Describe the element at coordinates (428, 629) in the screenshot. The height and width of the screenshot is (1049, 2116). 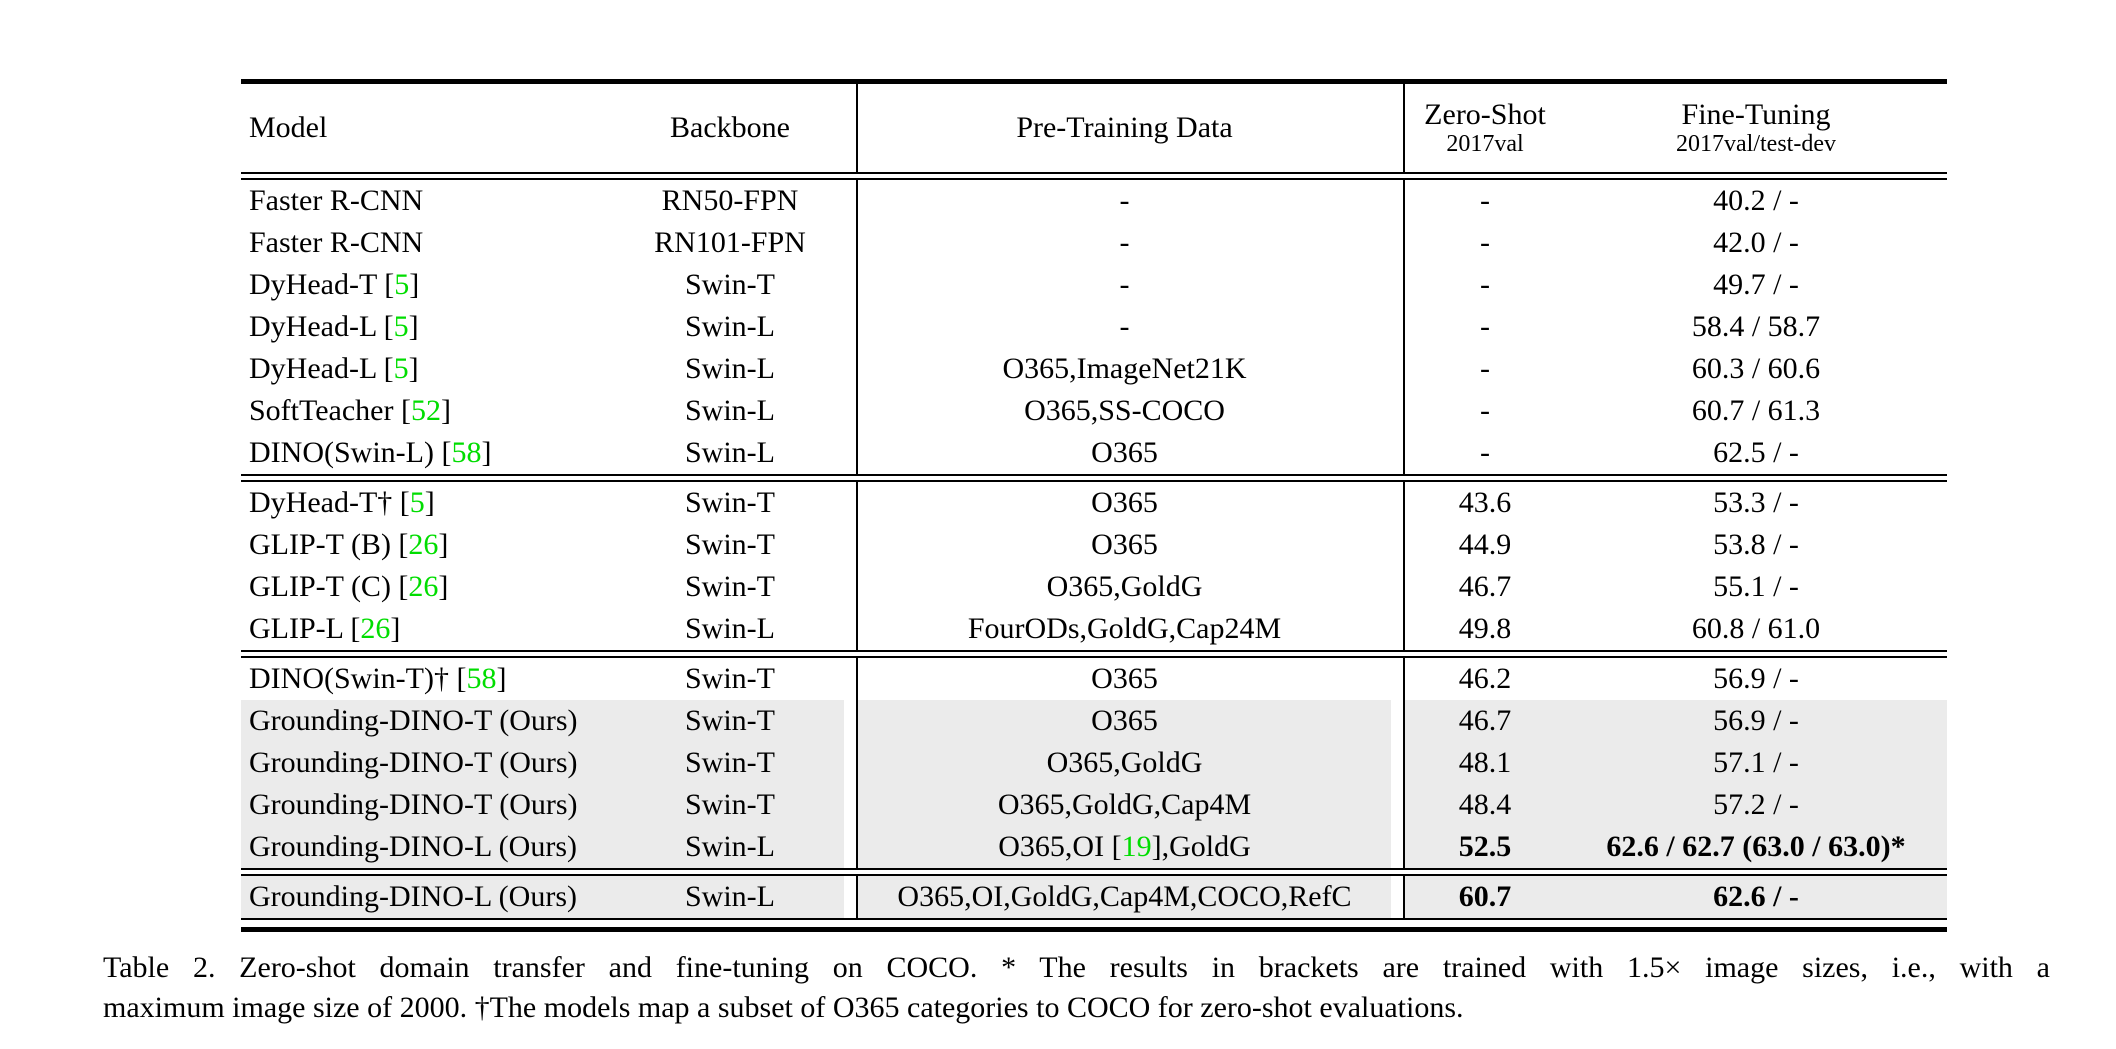
I see `model-cell: GLIP-L [26]` at that location.